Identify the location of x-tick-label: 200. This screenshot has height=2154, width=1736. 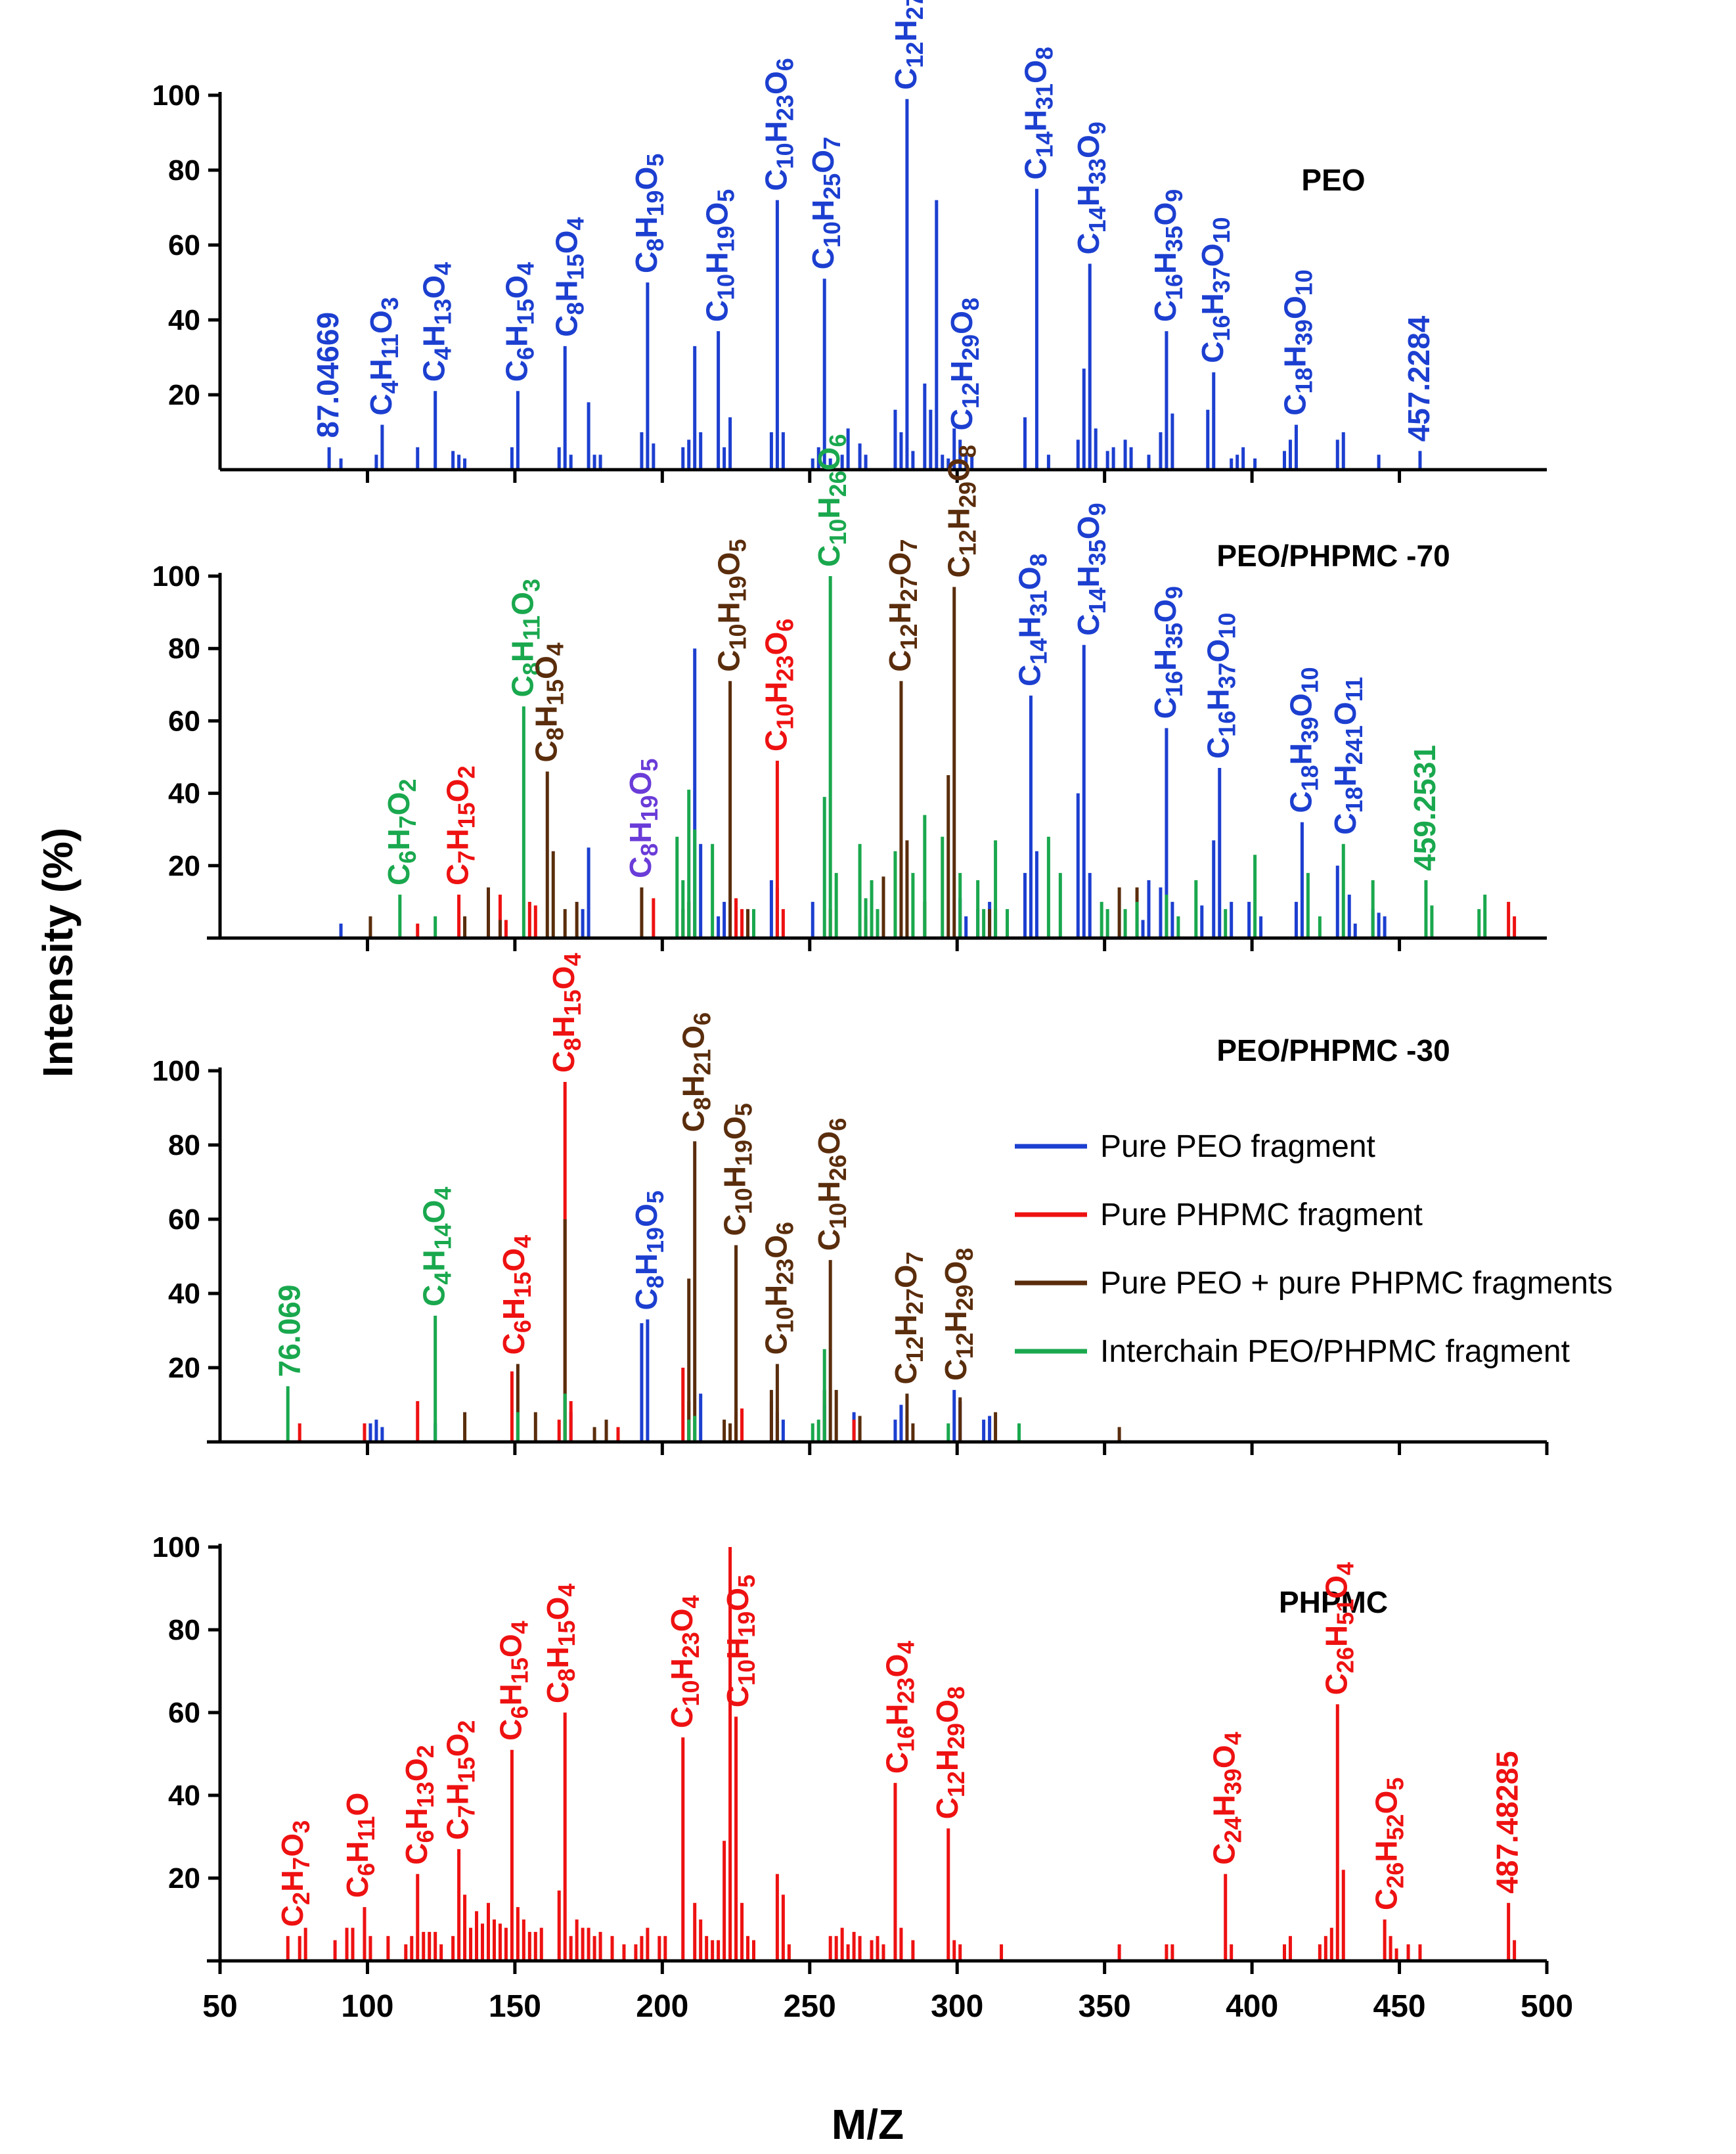
(662, 2006).